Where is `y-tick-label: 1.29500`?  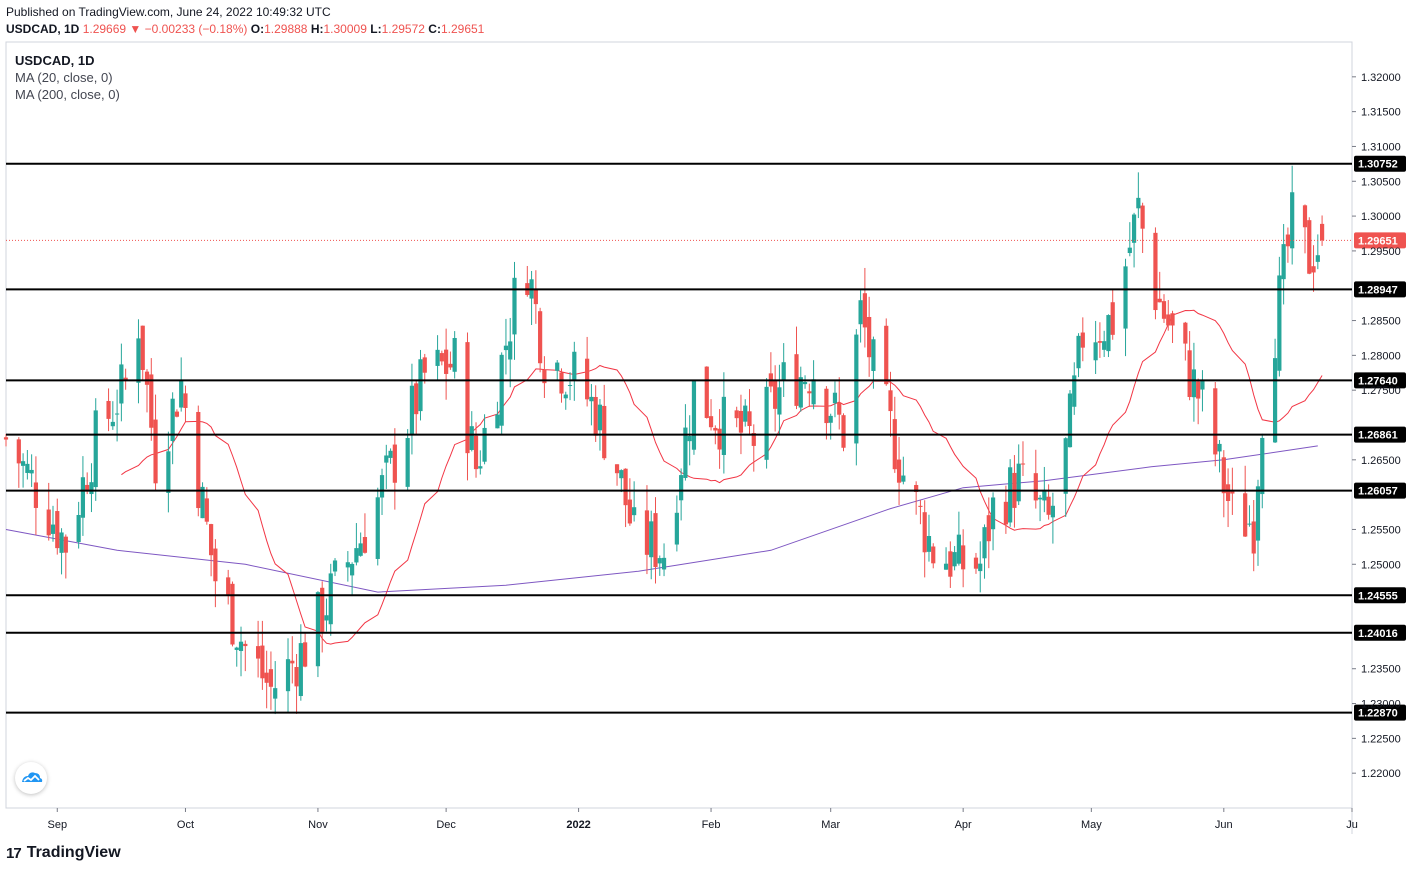 y-tick-label: 1.29500 is located at coordinates (1381, 252).